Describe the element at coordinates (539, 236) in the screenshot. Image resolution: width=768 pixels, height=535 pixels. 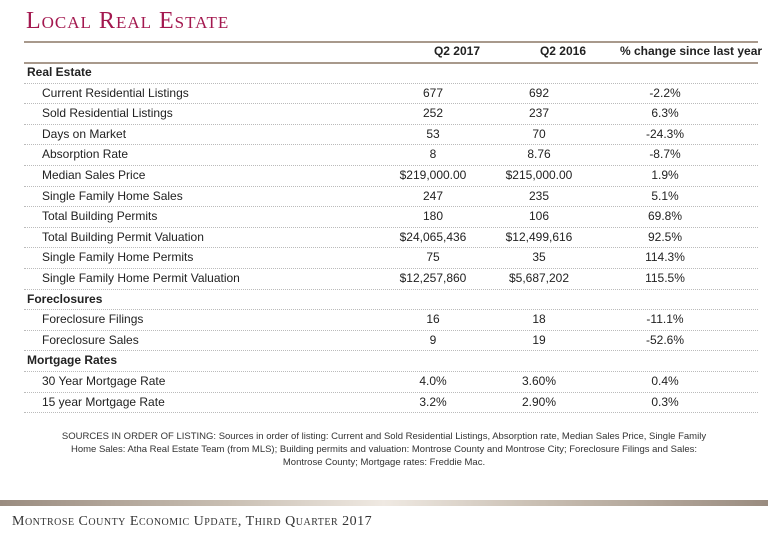
I see `cell-q2-2016: $12,499,616` at that location.